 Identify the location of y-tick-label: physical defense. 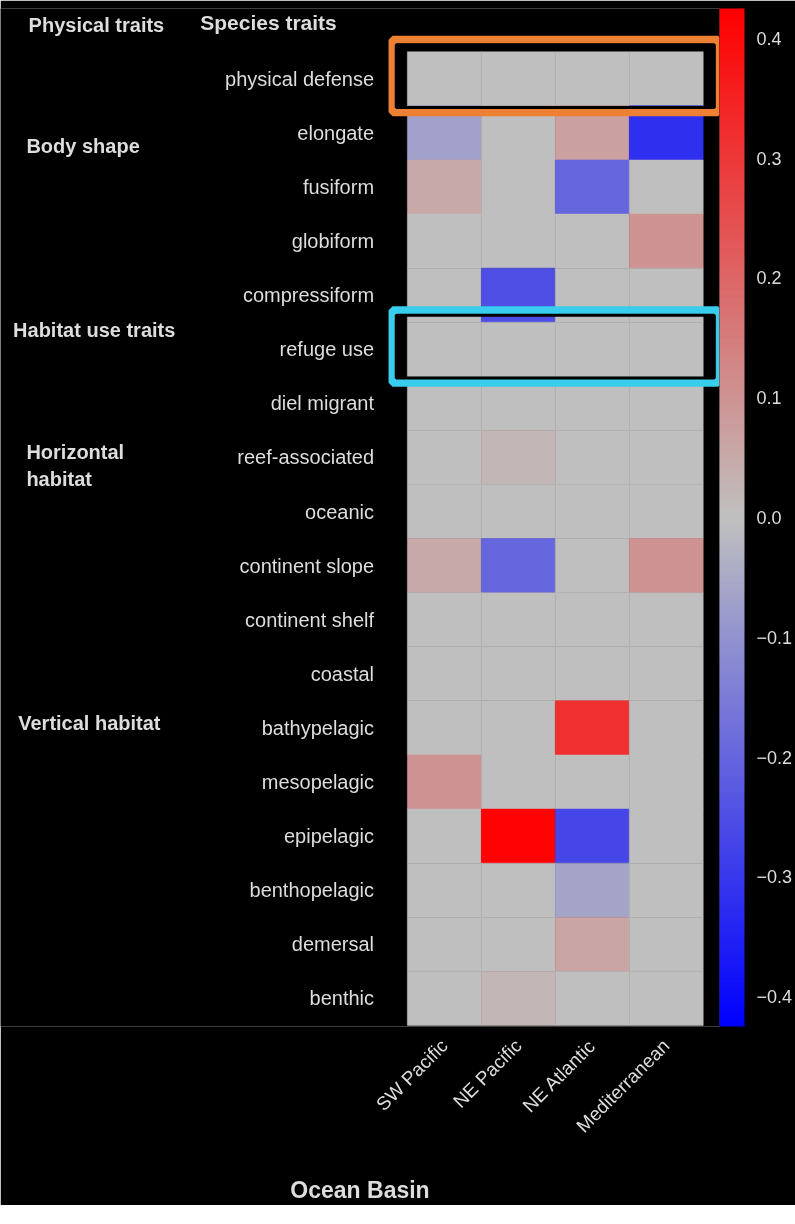
(300, 78).